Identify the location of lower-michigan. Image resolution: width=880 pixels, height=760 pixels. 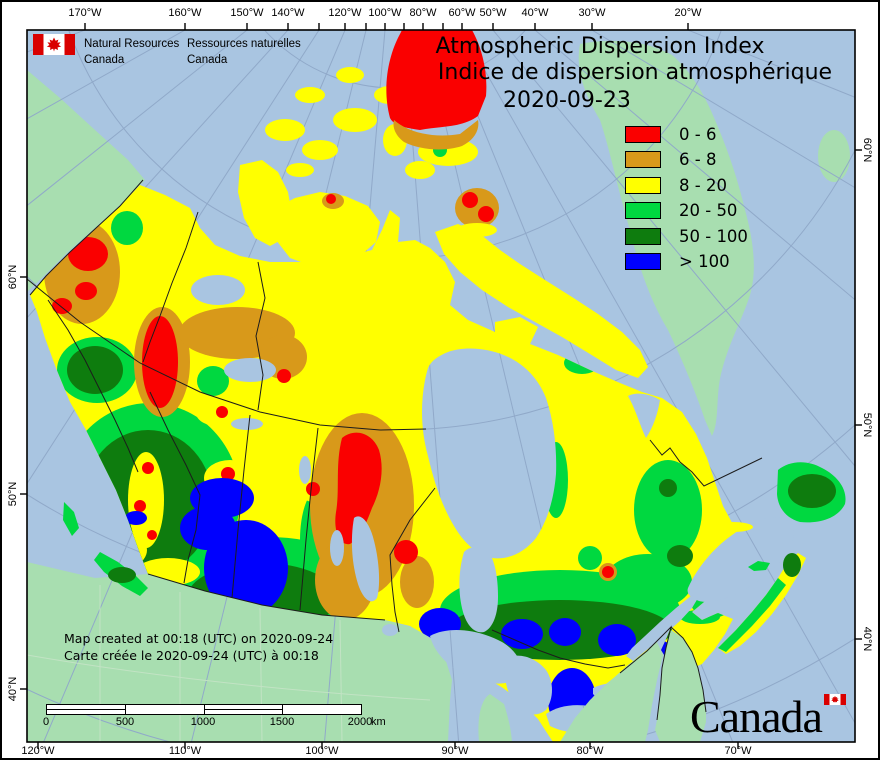
(495, 718).